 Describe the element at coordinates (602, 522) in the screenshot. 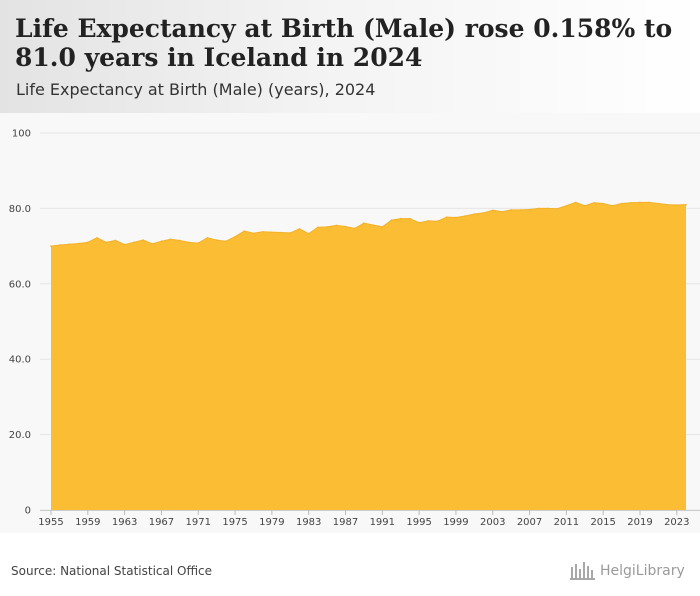

I see `x-tick-label: 2015` at that location.